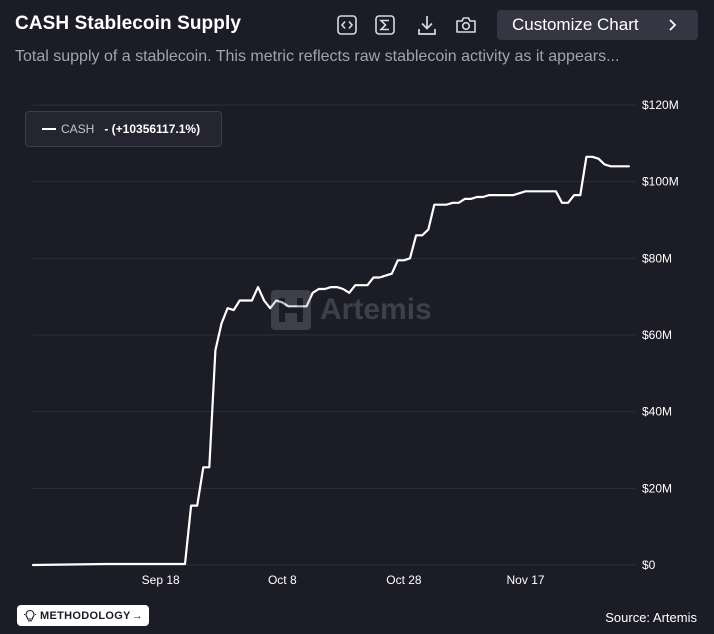  Describe the element at coordinates (673, 25) in the screenshot. I see `chevron-right-icon` at that location.